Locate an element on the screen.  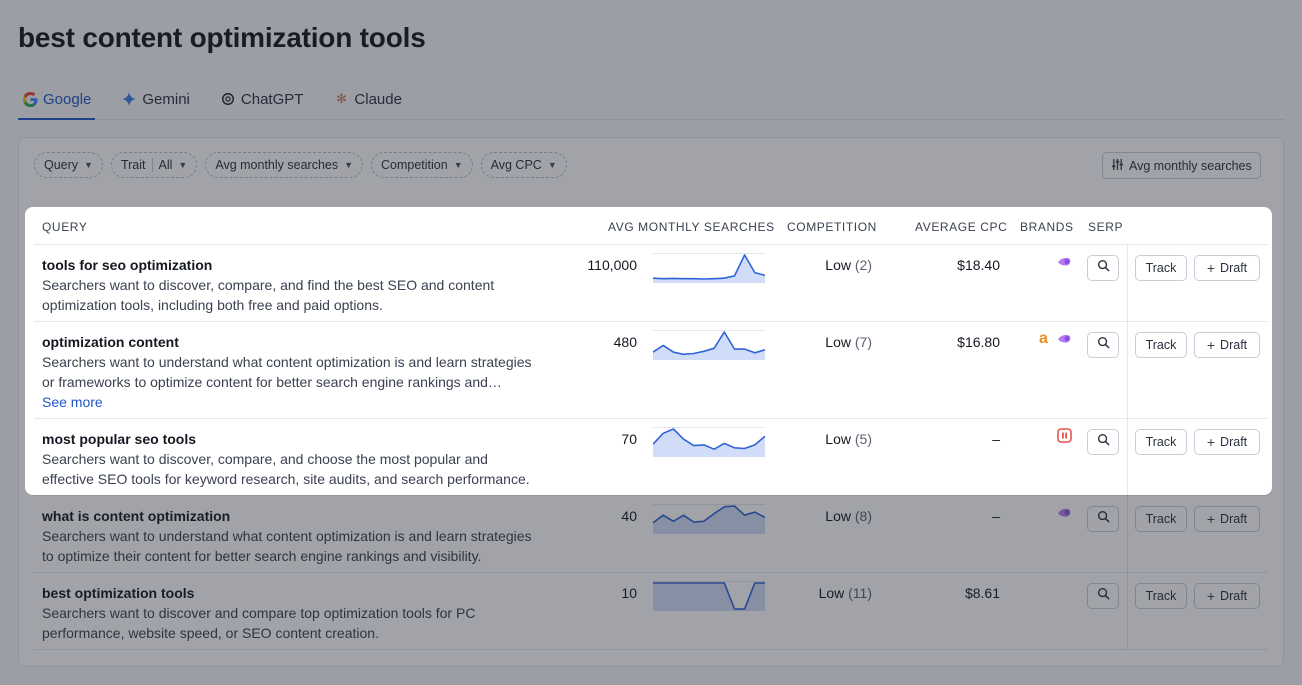
query-title: tools for seo optimization is located at coordinates (127, 265).